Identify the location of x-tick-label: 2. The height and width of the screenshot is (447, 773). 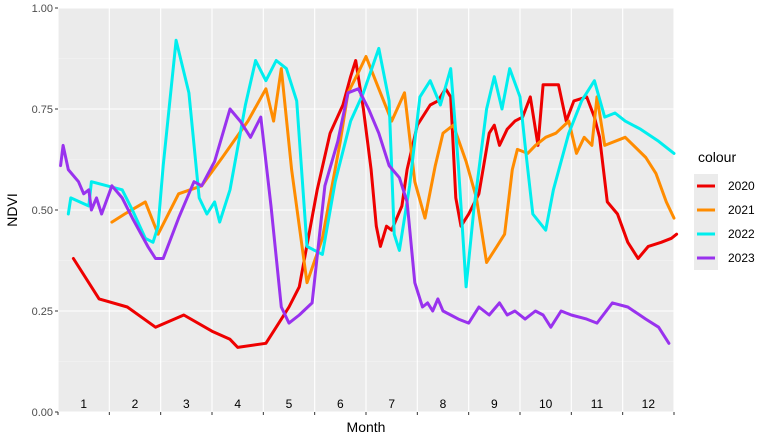
(135, 404).